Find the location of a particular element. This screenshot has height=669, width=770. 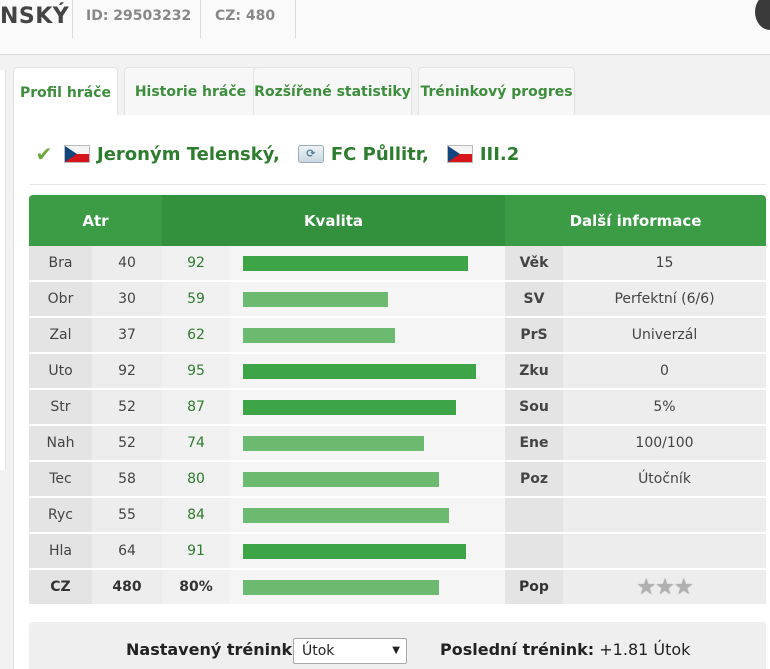

attribute-quality: 74 is located at coordinates (196, 443).